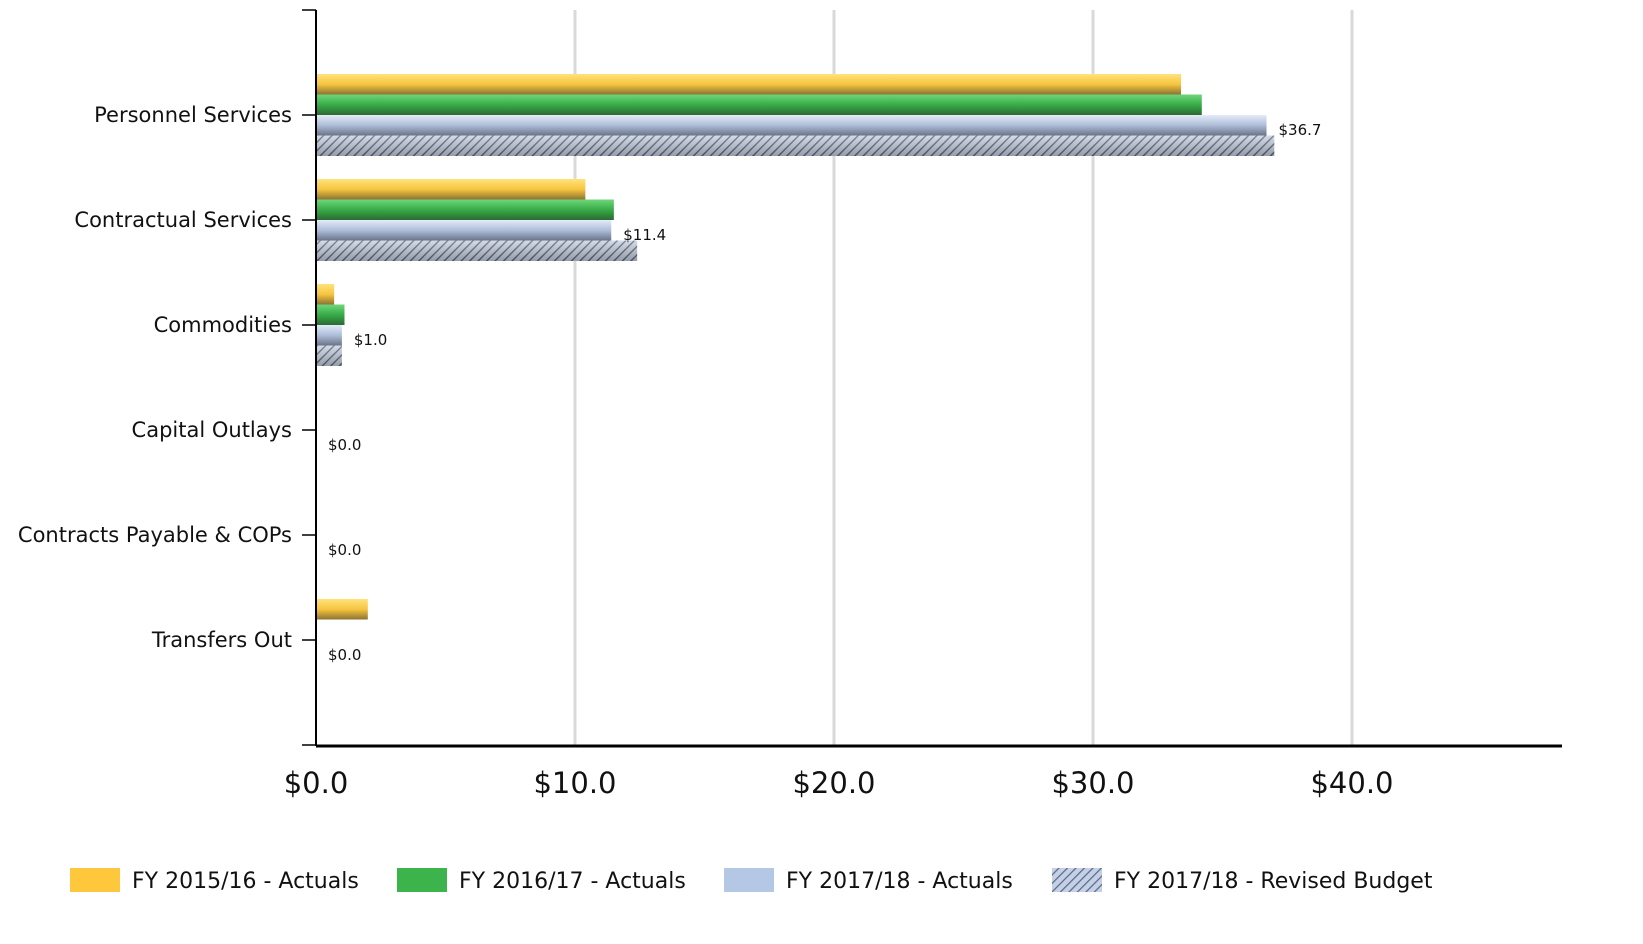  Describe the element at coordinates (1092, 783) in the screenshot. I see `x-tick-label: $30.0` at that location.